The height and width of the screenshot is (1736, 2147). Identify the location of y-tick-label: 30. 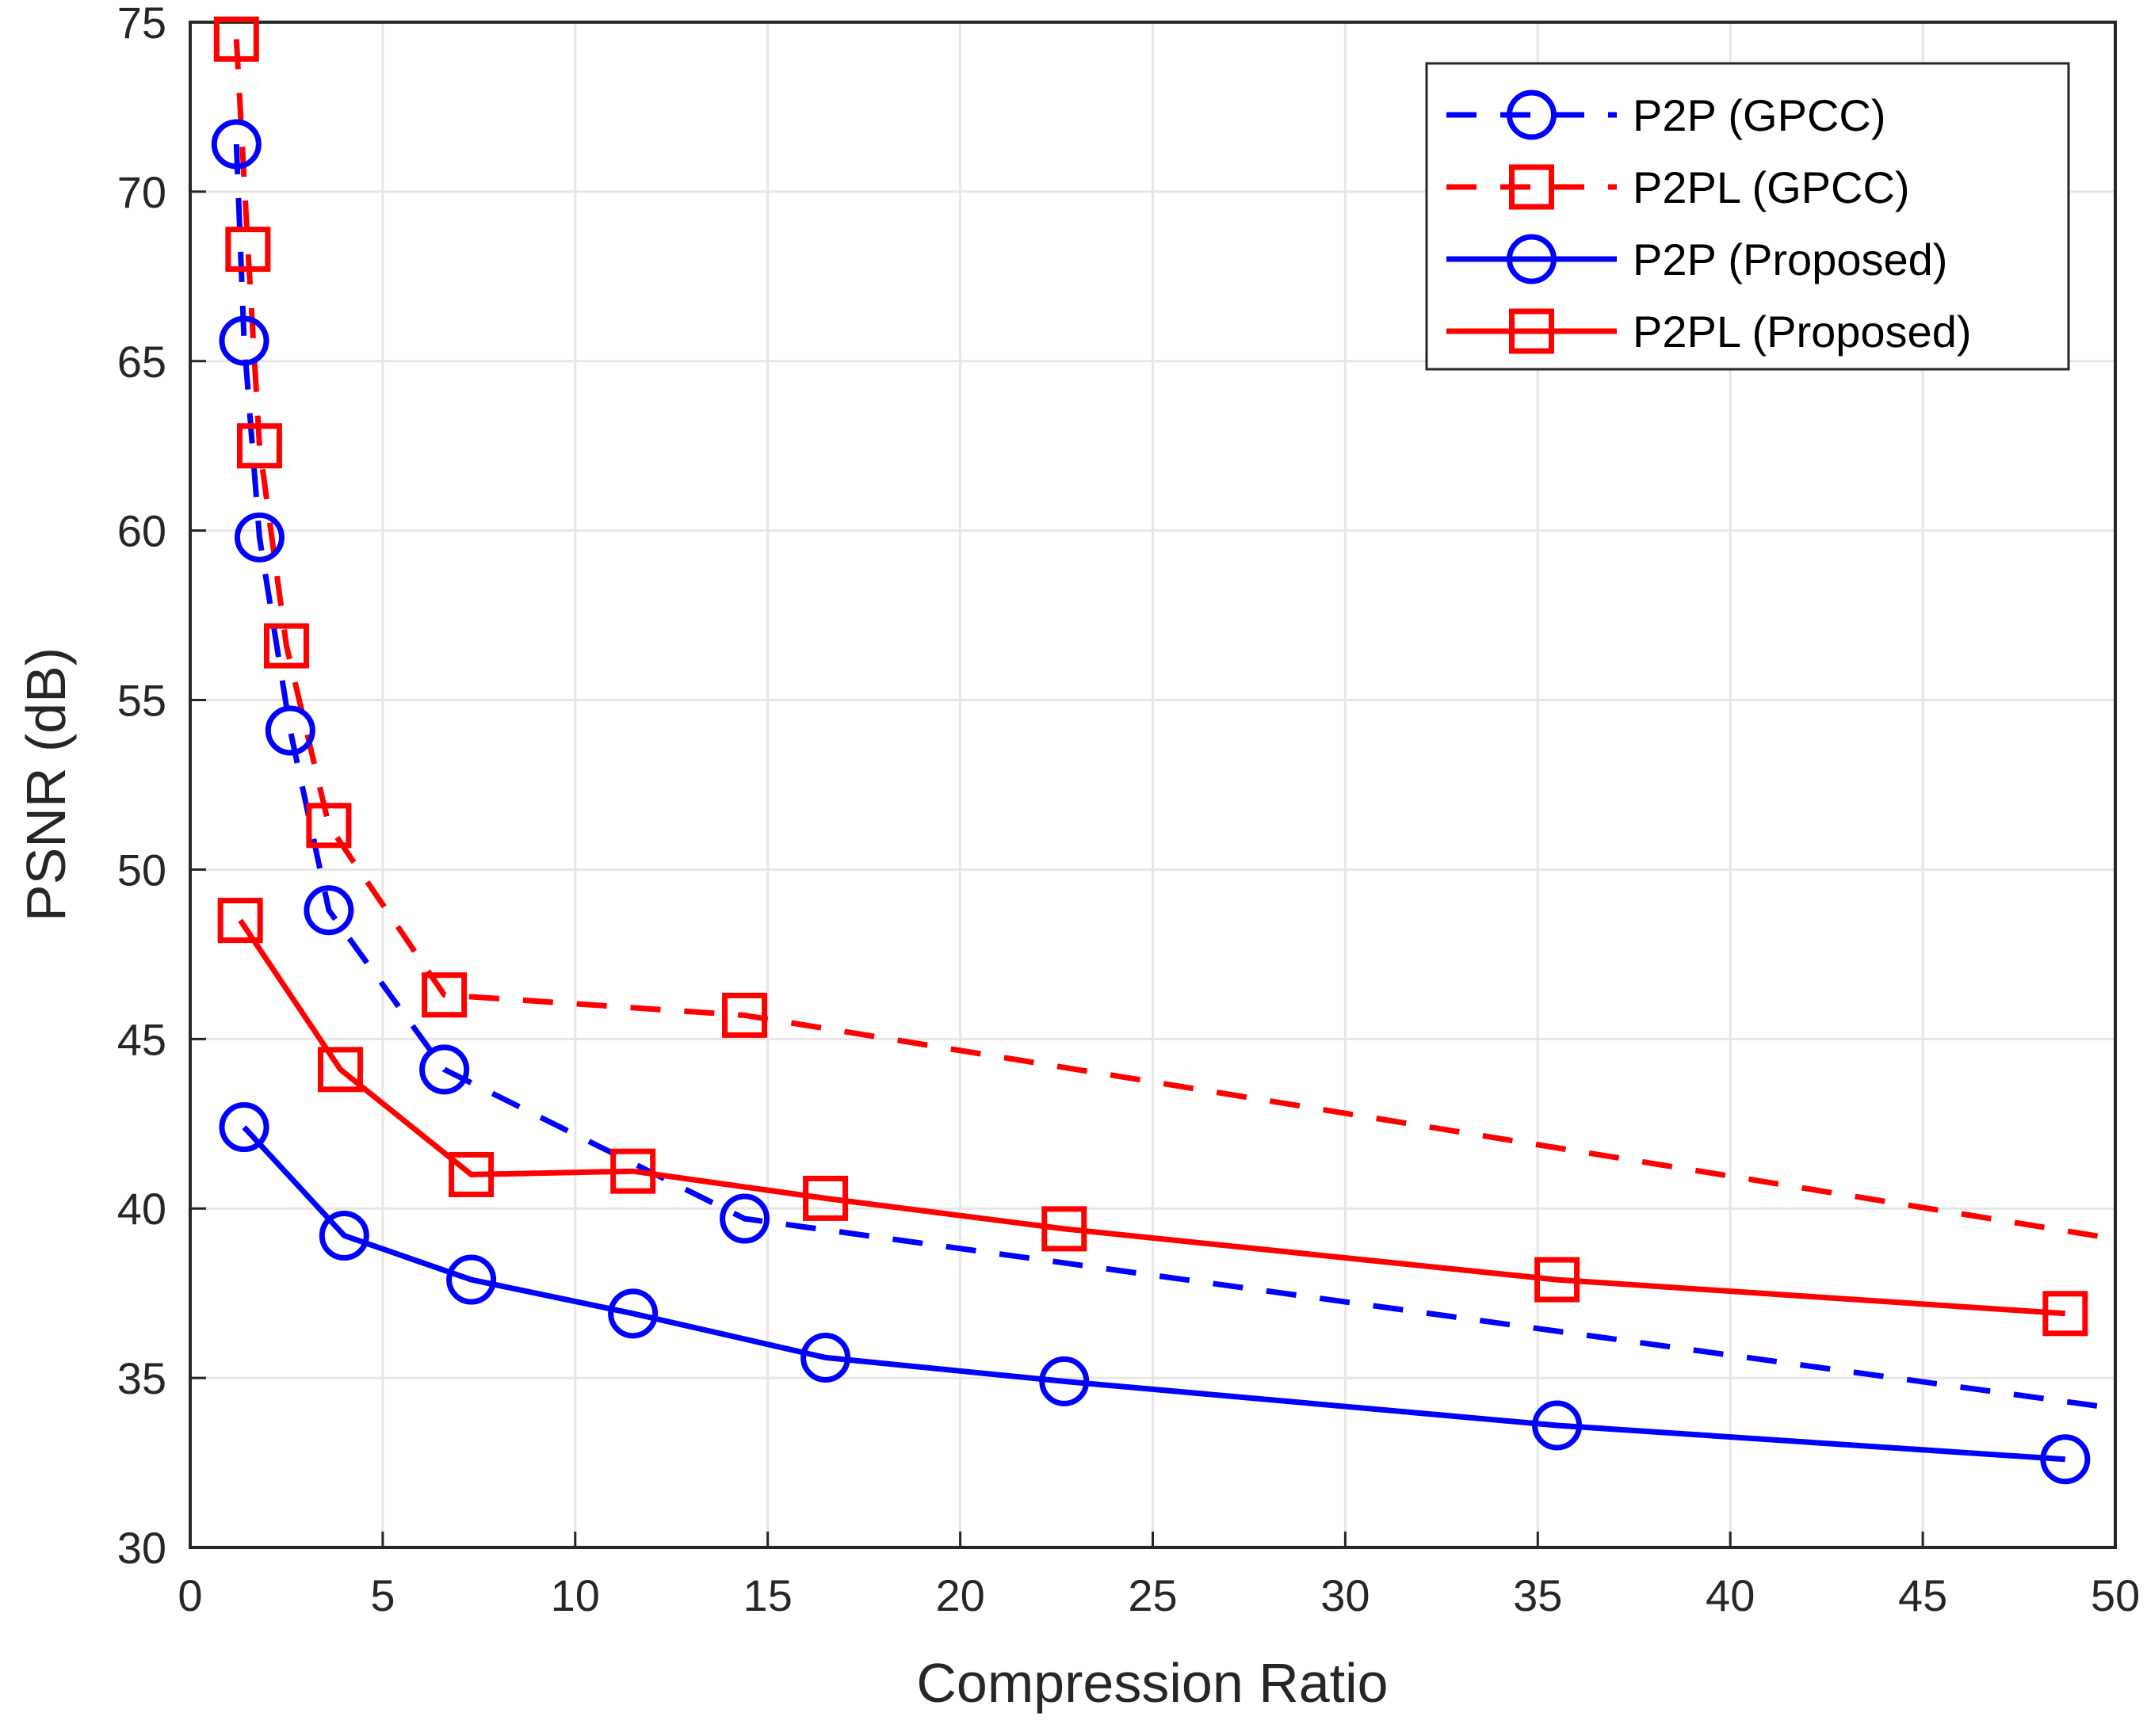
(141, 1548).